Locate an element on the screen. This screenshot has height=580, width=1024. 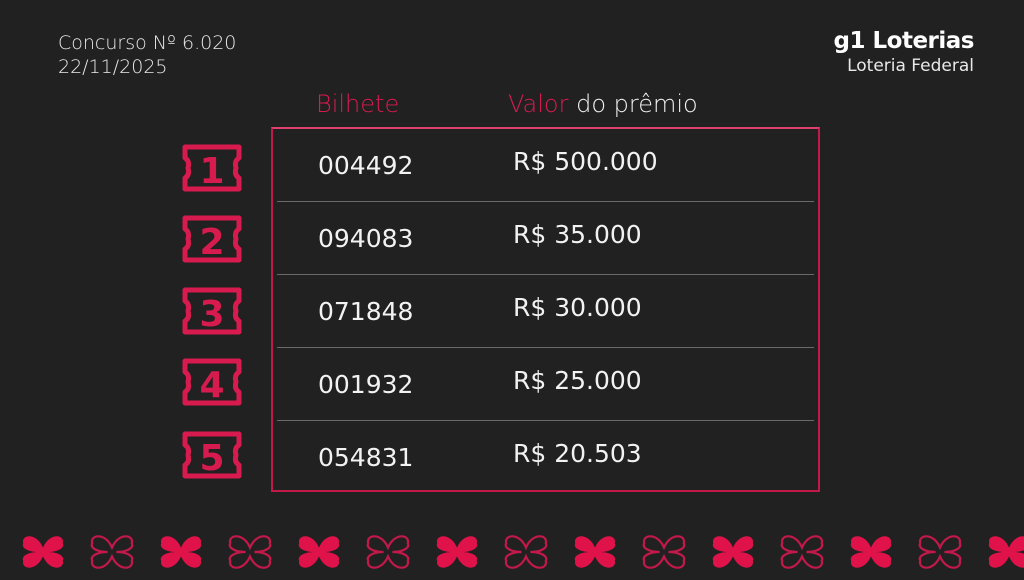
ticket-position-icon: 5 is located at coordinates (212, 455).